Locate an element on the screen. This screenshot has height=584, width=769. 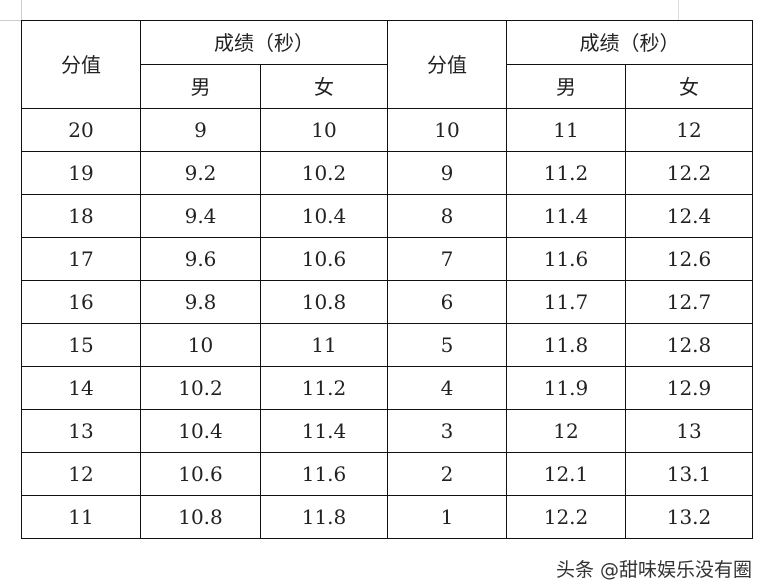
score-cell: 18 is located at coordinates (81, 216).